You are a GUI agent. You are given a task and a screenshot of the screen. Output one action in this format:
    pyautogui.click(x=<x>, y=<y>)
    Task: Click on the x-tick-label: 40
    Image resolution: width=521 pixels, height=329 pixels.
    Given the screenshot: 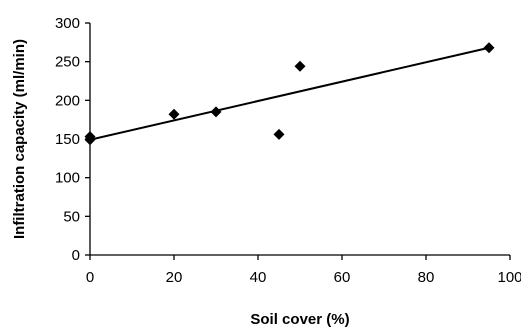 What is the action you would take?
    pyautogui.click(x=258, y=277)
    